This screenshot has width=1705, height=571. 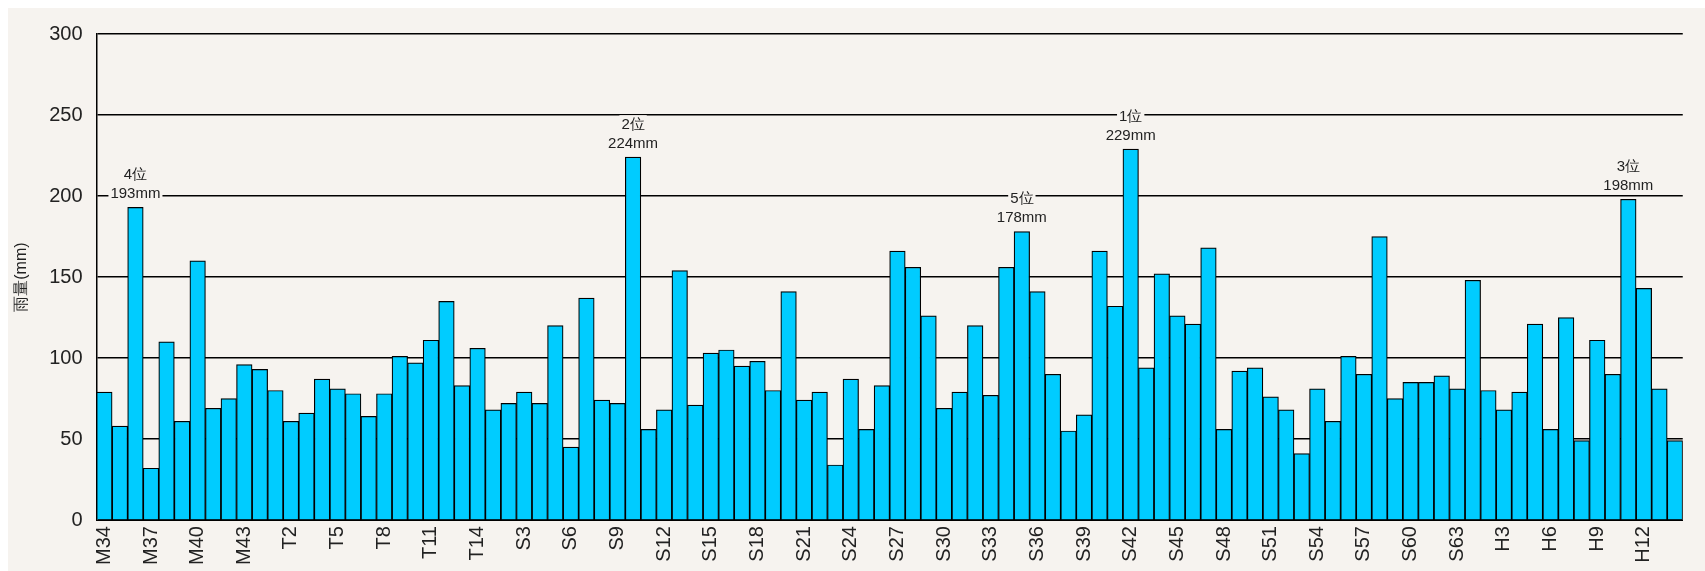 I want to click on x-tick-label: S54, so click(x=1315, y=544).